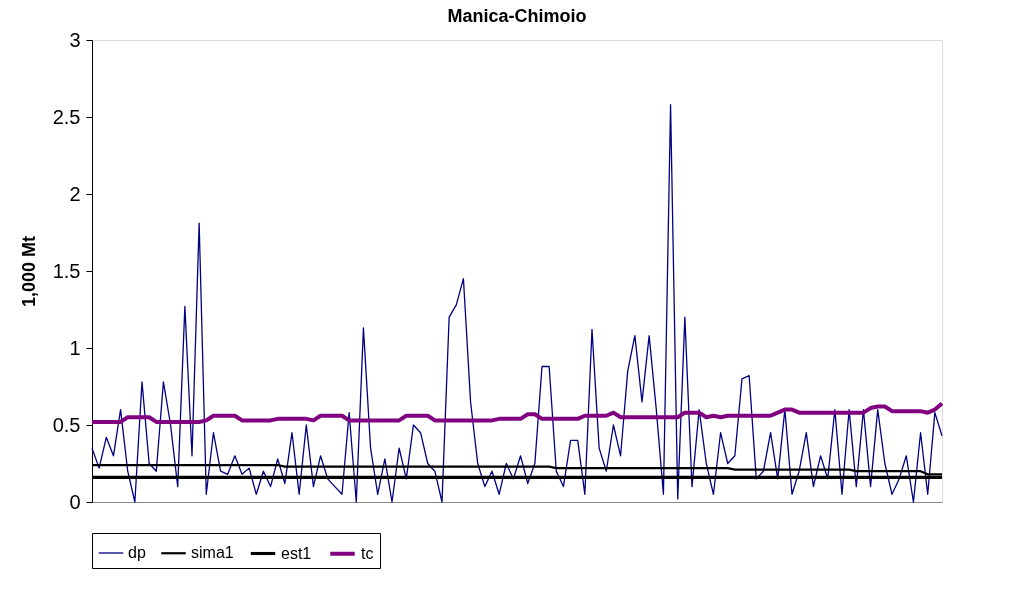 This screenshot has width=1018, height=616. Describe the element at coordinates (296, 553) in the screenshot. I see `legend-label: est1` at that location.